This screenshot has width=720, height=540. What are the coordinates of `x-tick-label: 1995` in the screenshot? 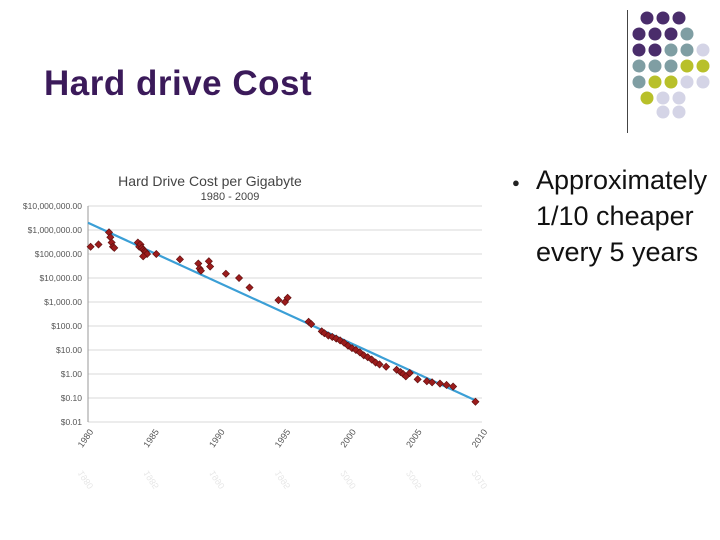 It's located at (283, 438).